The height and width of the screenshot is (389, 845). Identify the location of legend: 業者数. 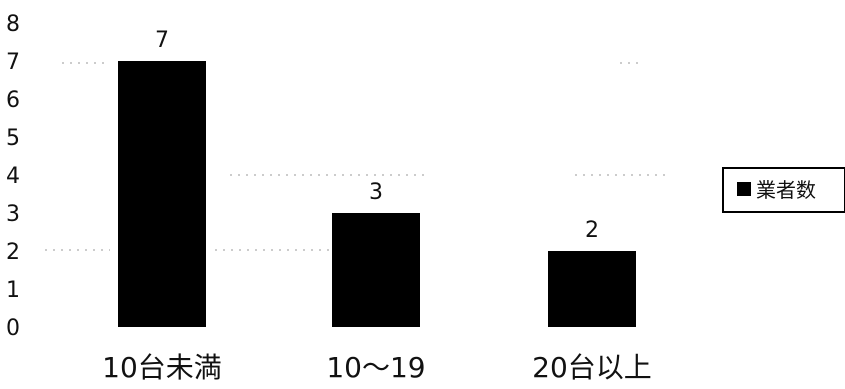
(783, 190).